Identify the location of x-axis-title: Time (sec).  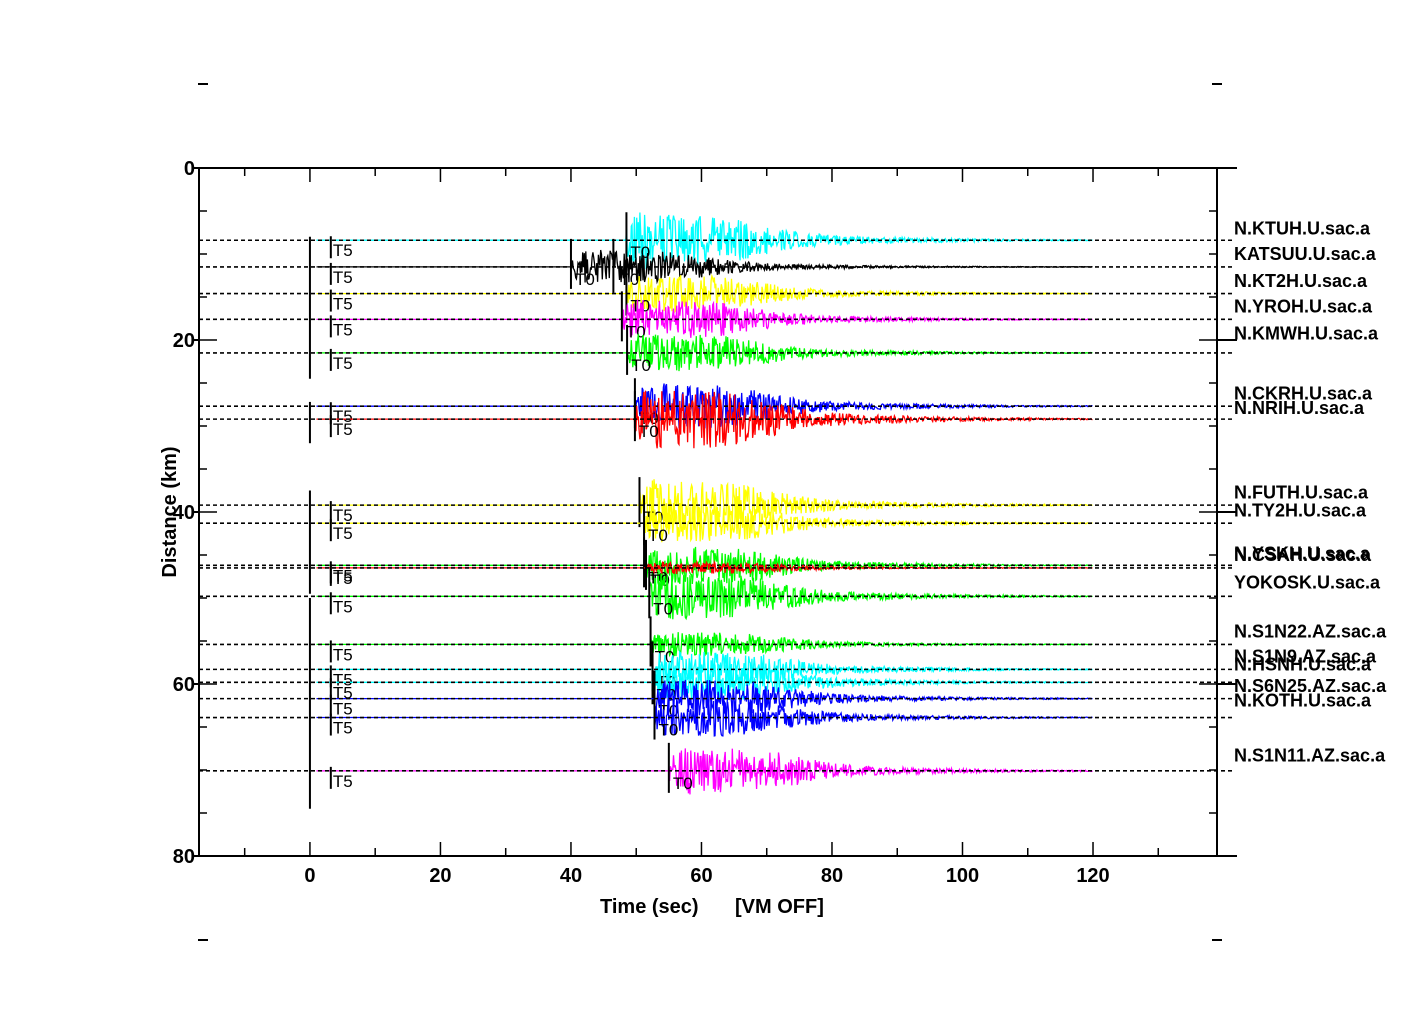
(649, 907).